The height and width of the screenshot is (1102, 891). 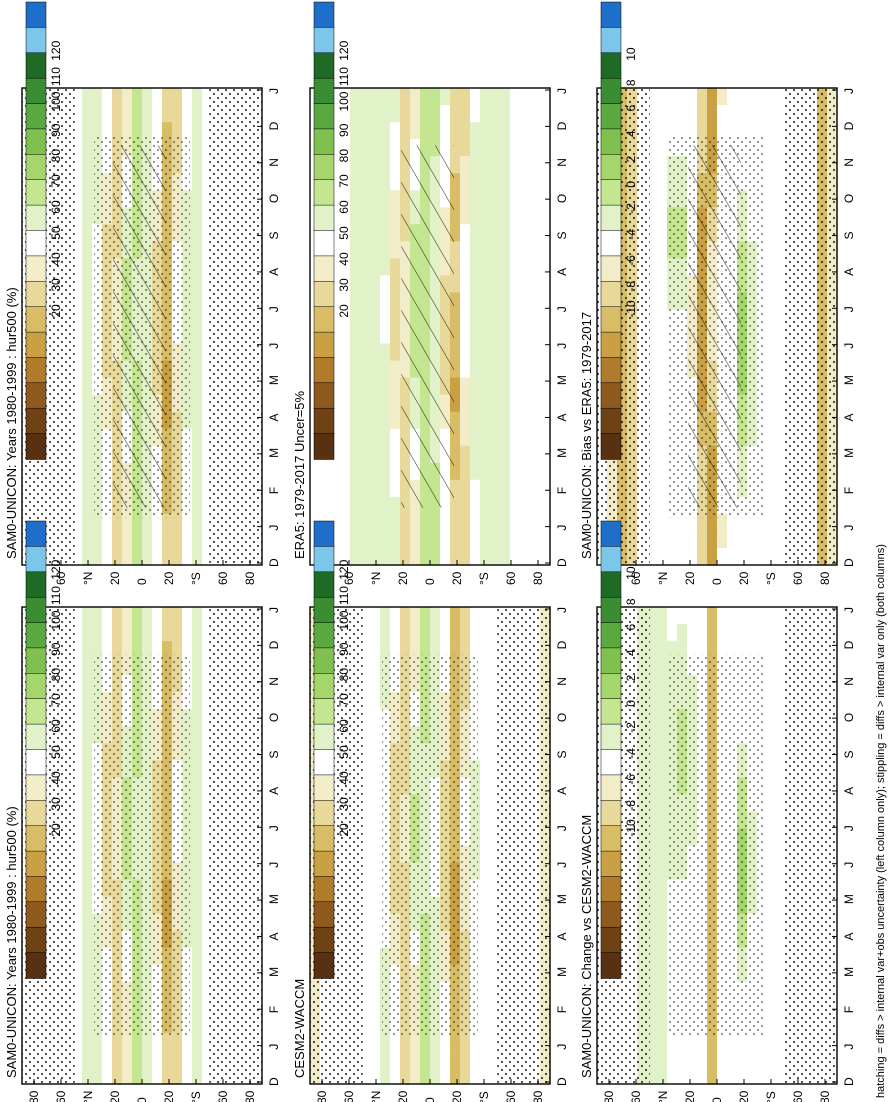 What do you see at coordinates (690, 1096) in the screenshot?
I see `lat-tick-label: 20` at bounding box center [690, 1096].